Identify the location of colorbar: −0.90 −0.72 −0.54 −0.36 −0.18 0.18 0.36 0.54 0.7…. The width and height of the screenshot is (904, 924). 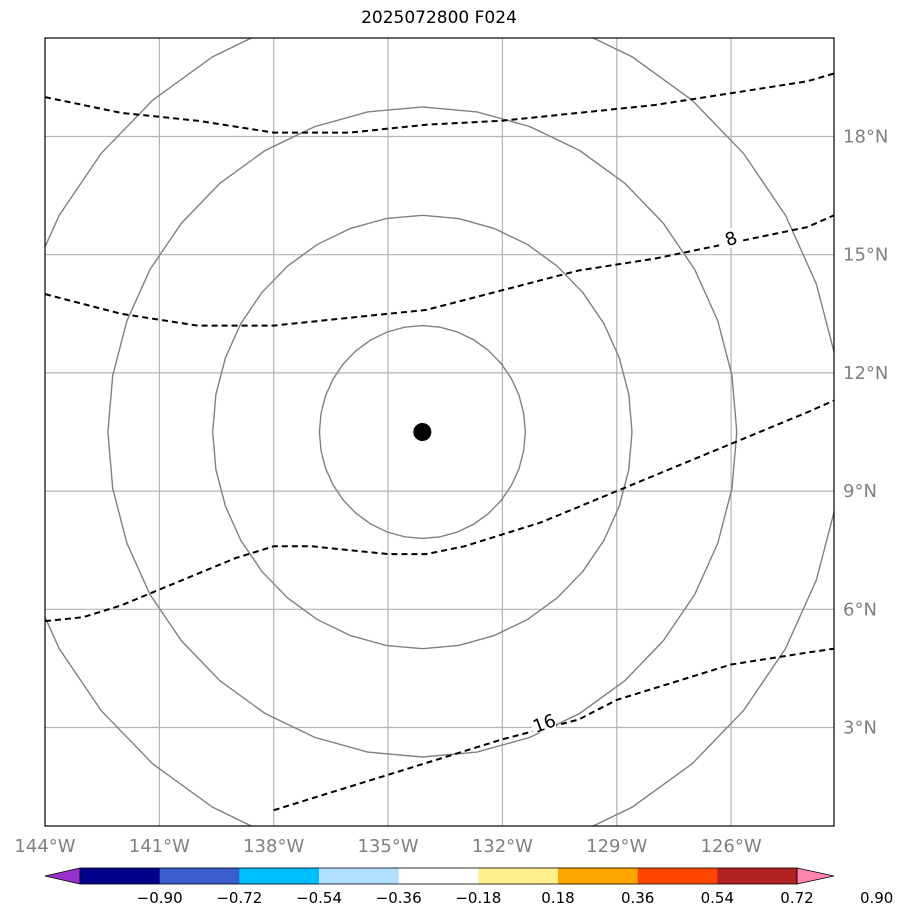
(468, 887).